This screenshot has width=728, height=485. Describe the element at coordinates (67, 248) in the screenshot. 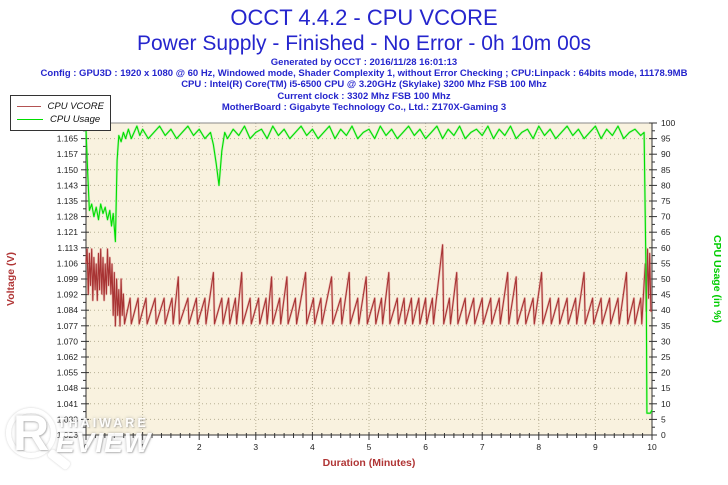

I see `y-left-tick-label: 1.113` at that location.